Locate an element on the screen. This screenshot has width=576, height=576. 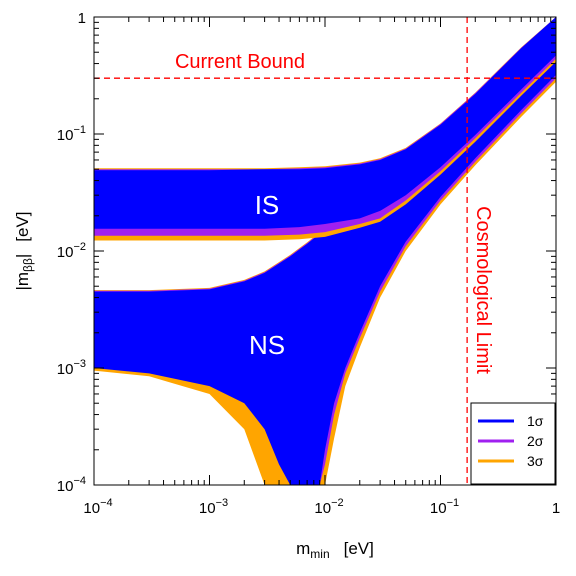
cosmological-limit-label: Cosmological Limit is located at coordinates (483, 290).